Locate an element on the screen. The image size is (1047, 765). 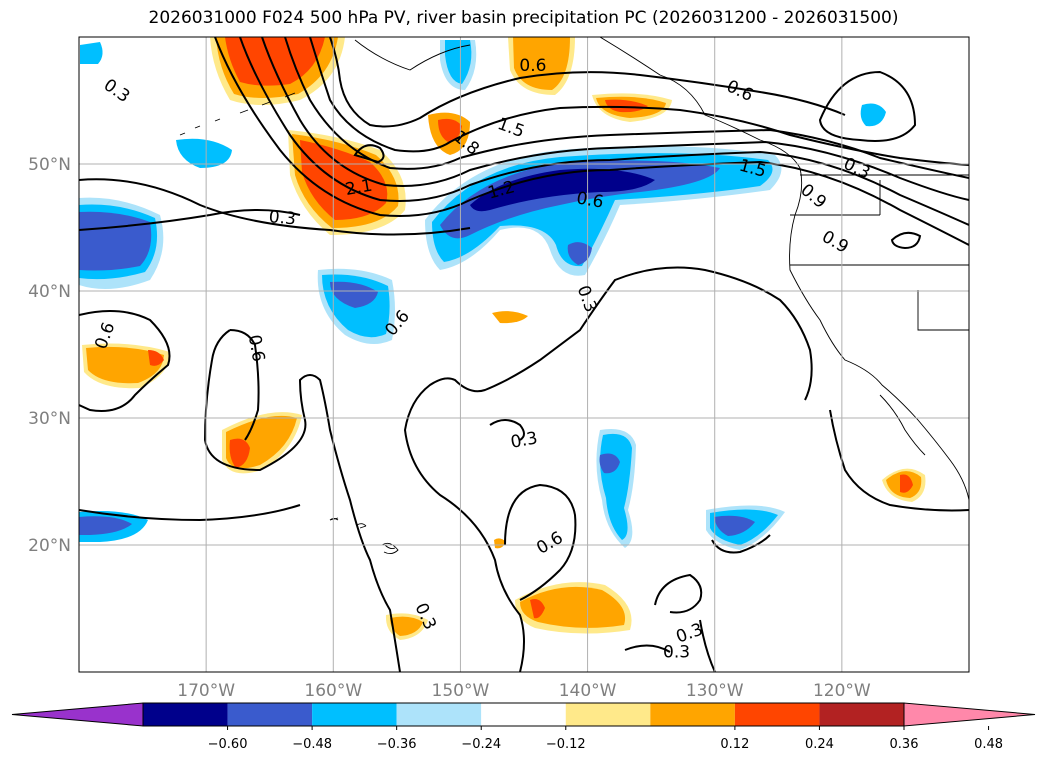
hawaii-islands is located at coordinates (364, 536).